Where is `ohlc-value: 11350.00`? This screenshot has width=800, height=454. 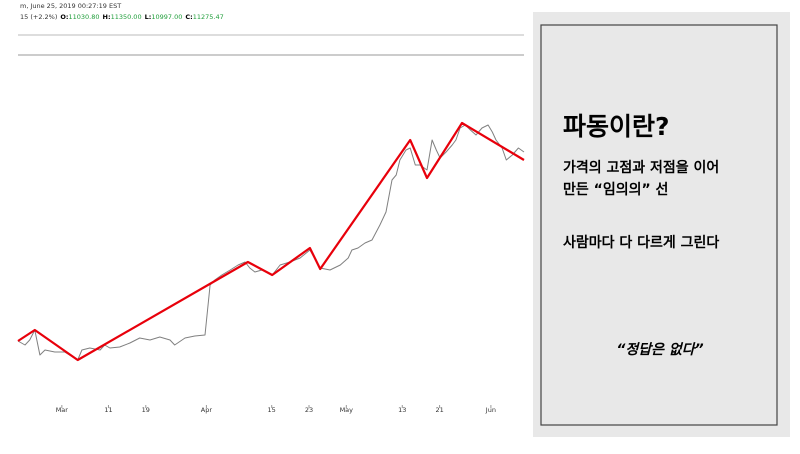
ohlc-value: 11350.00 is located at coordinates (126, 17).